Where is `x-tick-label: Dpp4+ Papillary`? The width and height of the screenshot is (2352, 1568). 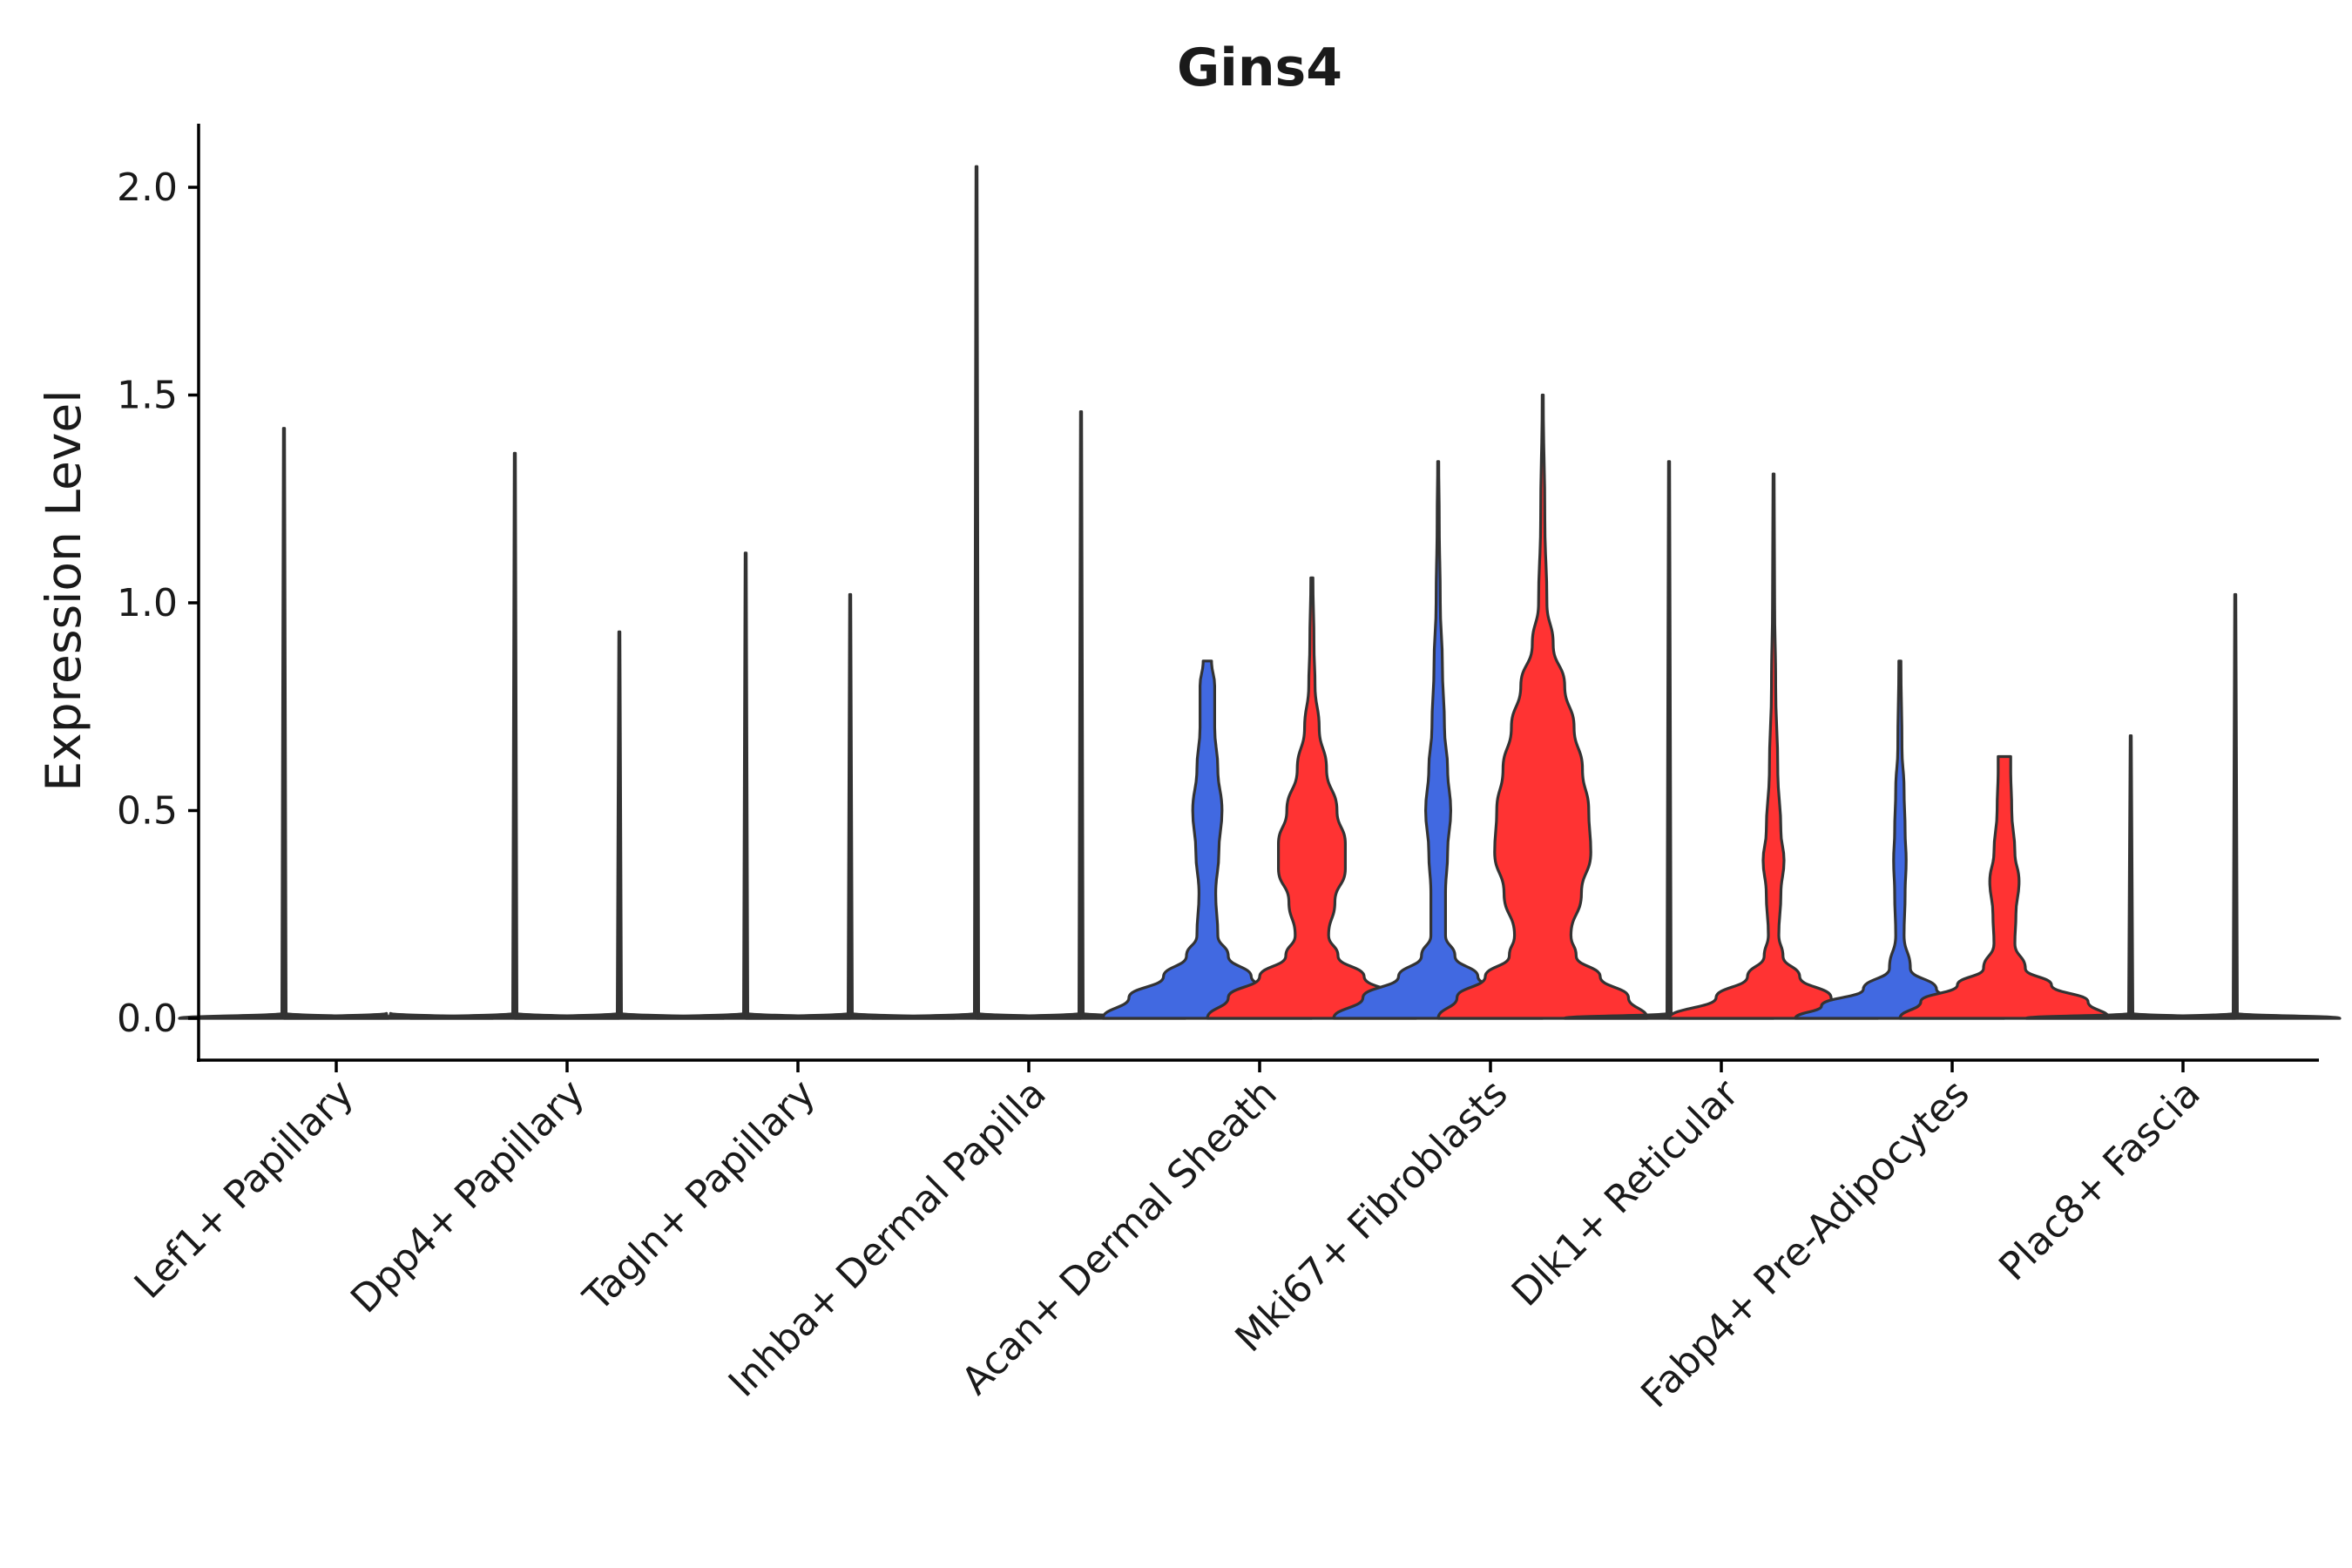 x-tick-label: Dpp4+ Papillary is located at coordinates (467, 1196).